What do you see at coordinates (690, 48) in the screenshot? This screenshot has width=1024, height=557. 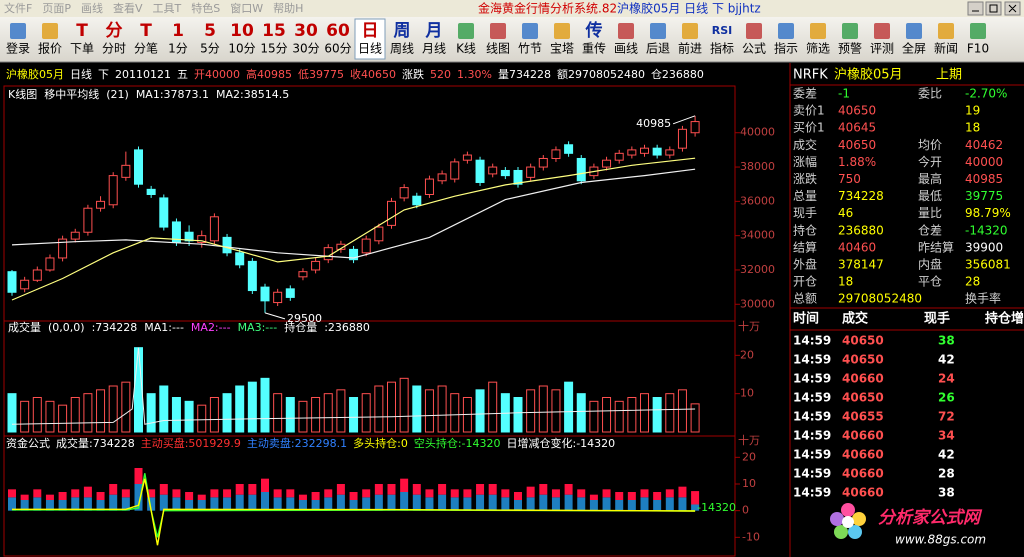 I see `toolbar-button: 前进` at bounding box center [690, 48].